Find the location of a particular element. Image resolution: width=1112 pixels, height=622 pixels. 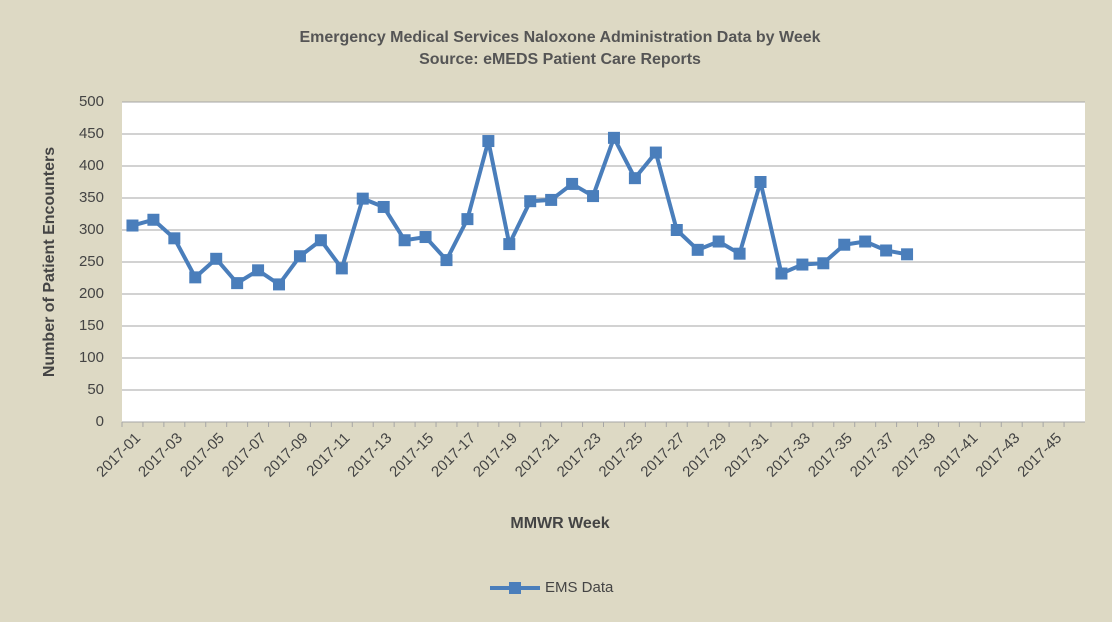

y-tick-label: 400 is located at coordinates (91, 165).